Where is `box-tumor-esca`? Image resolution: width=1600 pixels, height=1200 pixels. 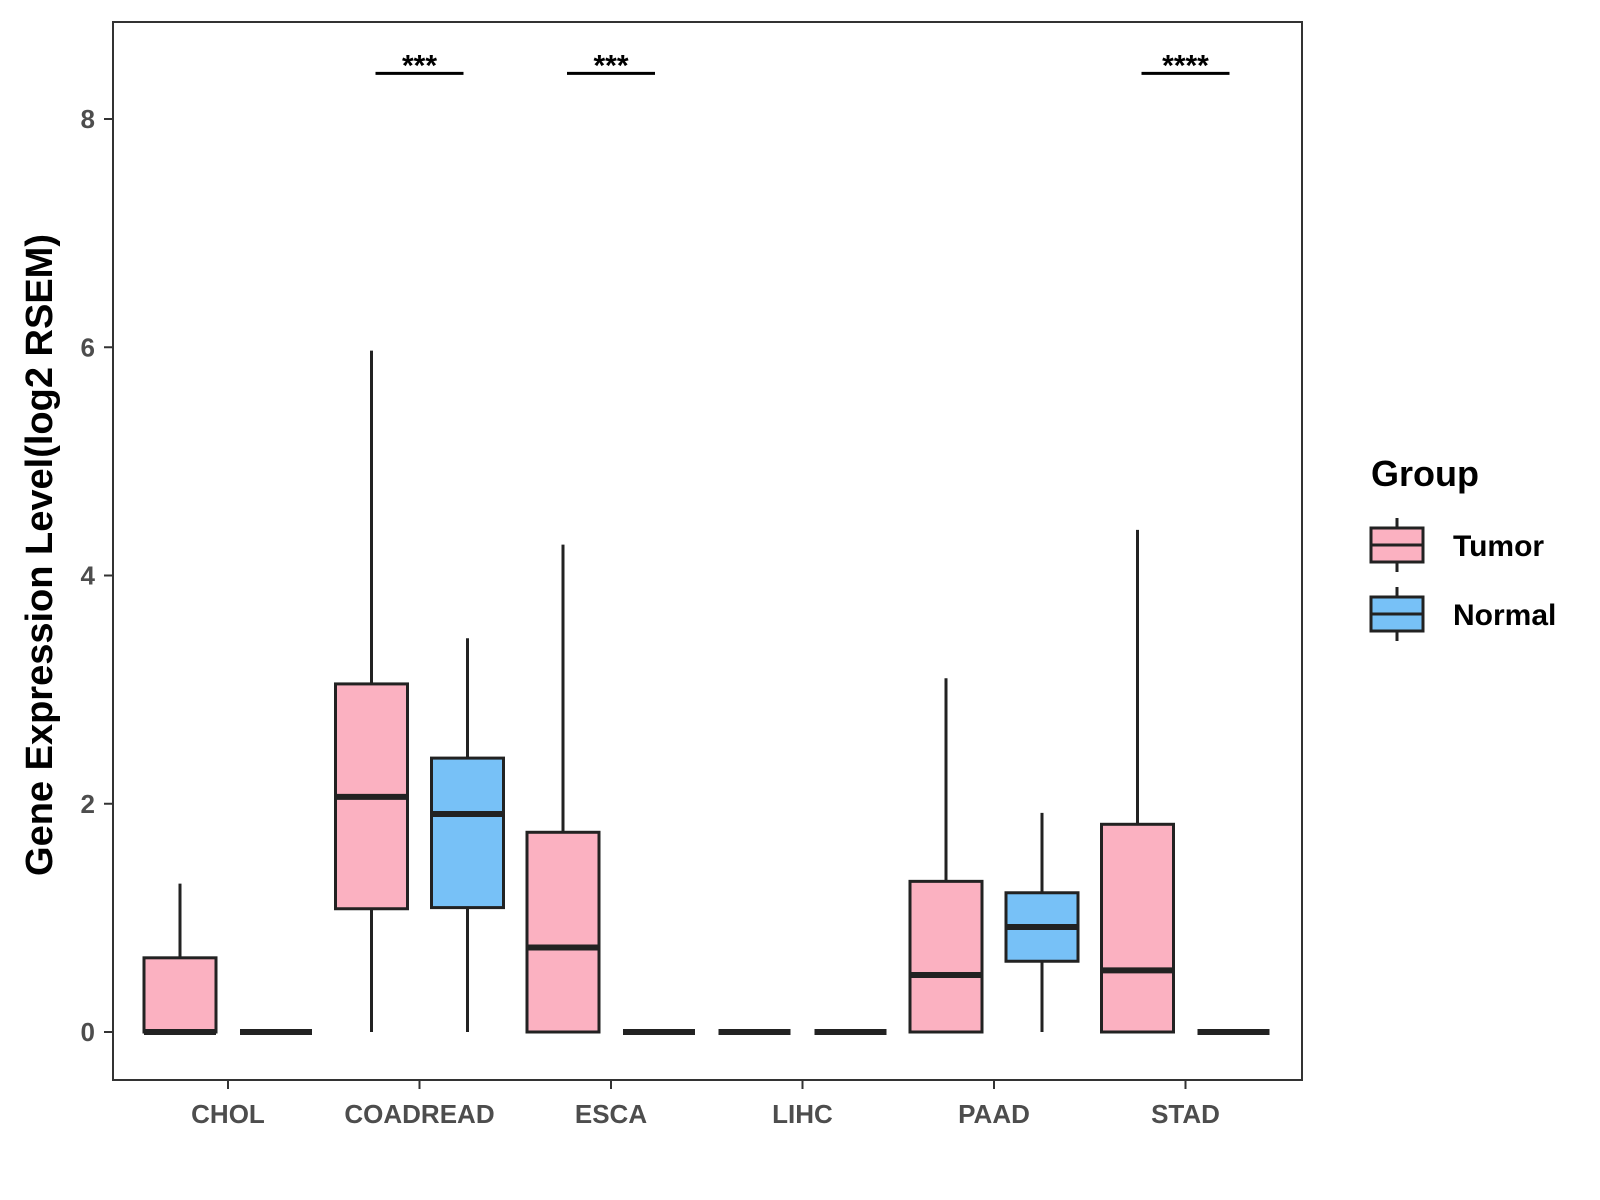
box-tumor-esca is located at coordinates (563, 789).